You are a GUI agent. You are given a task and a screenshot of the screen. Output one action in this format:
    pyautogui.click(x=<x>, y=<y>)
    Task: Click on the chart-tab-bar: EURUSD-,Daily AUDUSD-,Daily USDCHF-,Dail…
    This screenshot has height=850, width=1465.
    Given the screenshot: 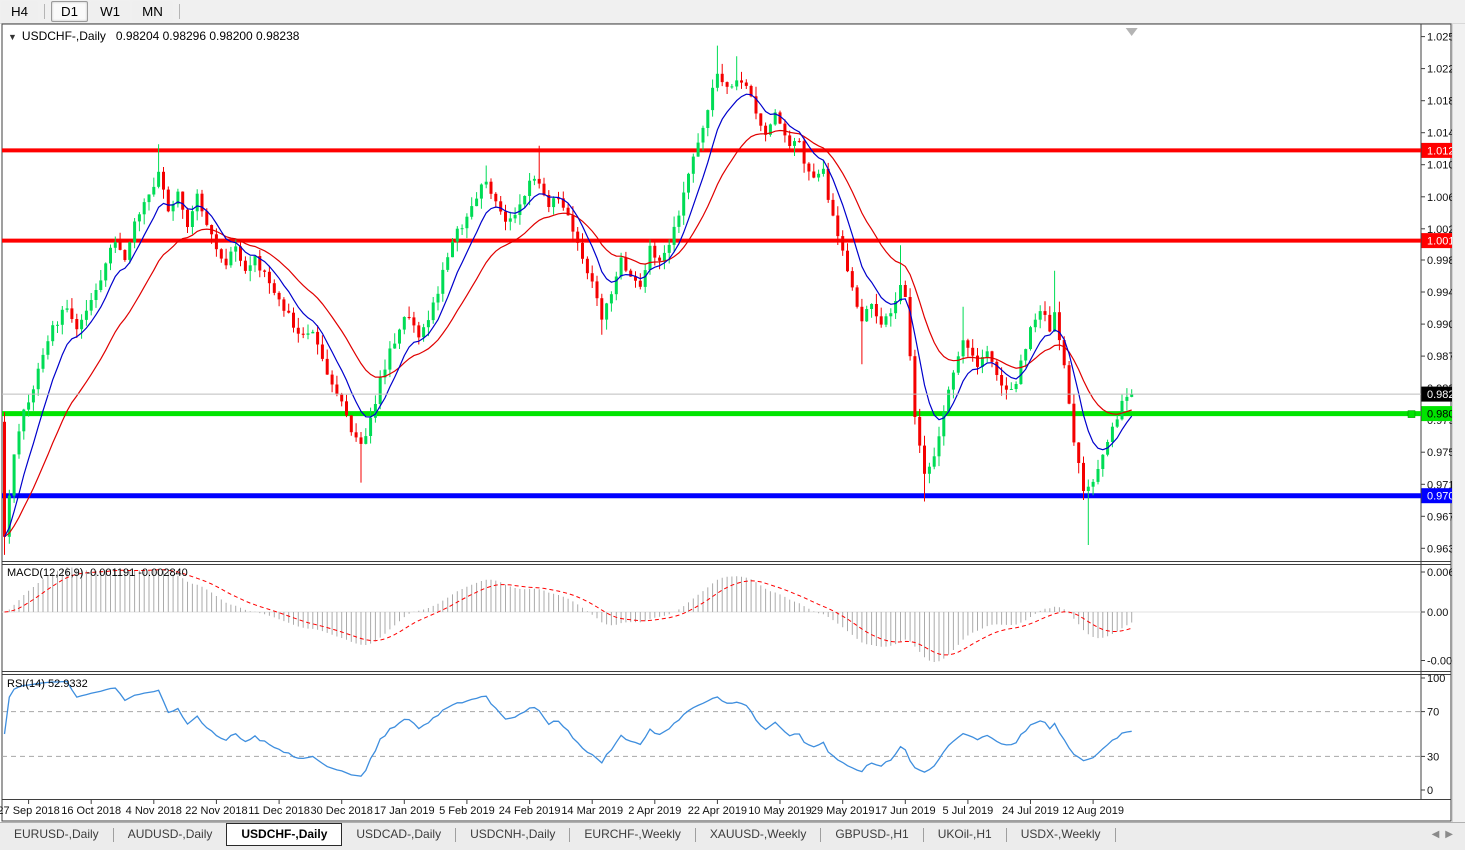 What is the action you would take?
    pyautogui.click(x=732, y=836)
    